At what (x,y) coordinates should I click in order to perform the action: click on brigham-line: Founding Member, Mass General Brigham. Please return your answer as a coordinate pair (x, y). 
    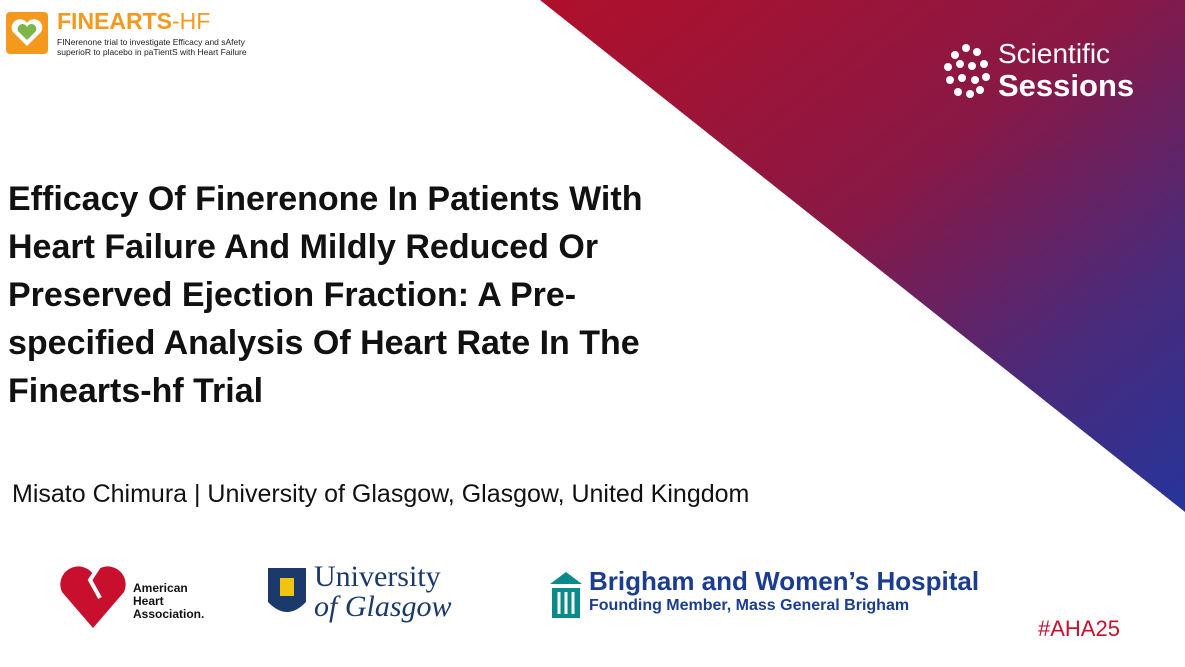
    Looking at the image, I should click on (749, 605).